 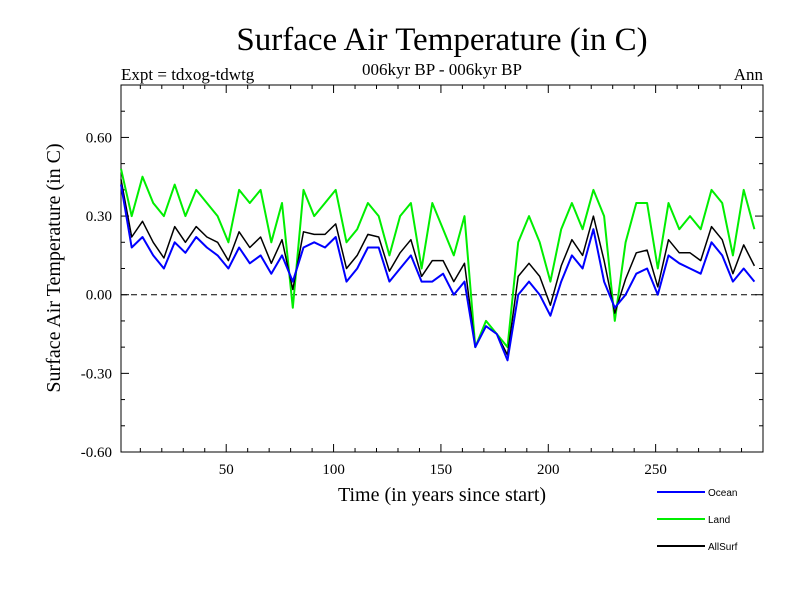 I want to click on y-tick-label: 0.60, so click(x=99, y=138).